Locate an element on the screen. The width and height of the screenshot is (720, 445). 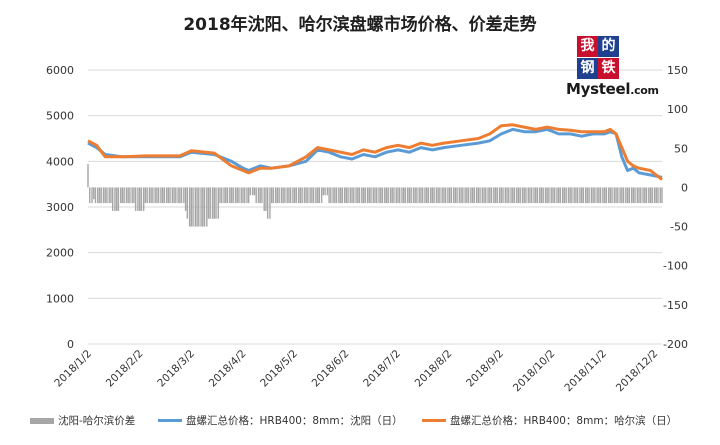
legend-swatch-bar is located at coordinates (42, 420).